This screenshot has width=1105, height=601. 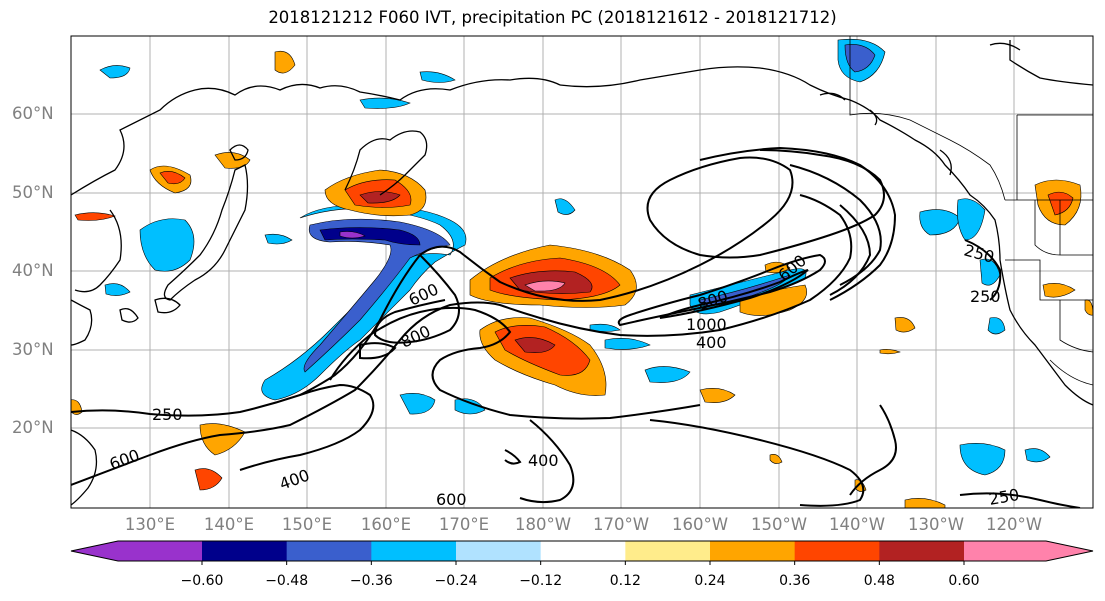 I want to click on lon-label: 120°W, so click(x=1014, y=524).